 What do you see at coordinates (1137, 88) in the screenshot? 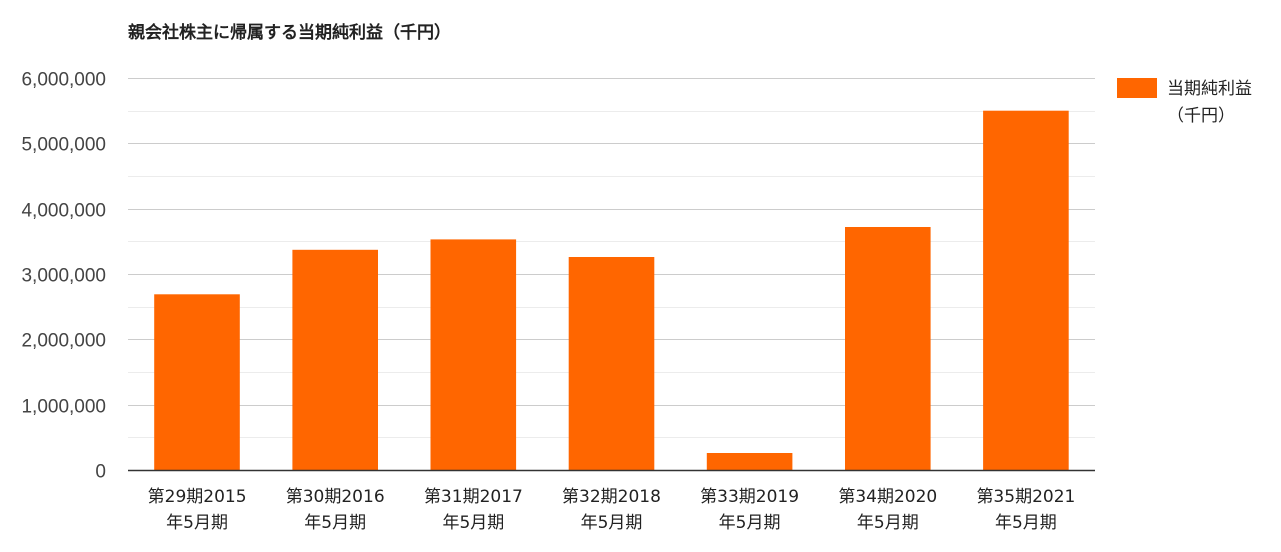
I see `legend-swatch` at bounding box center [1137, 88].